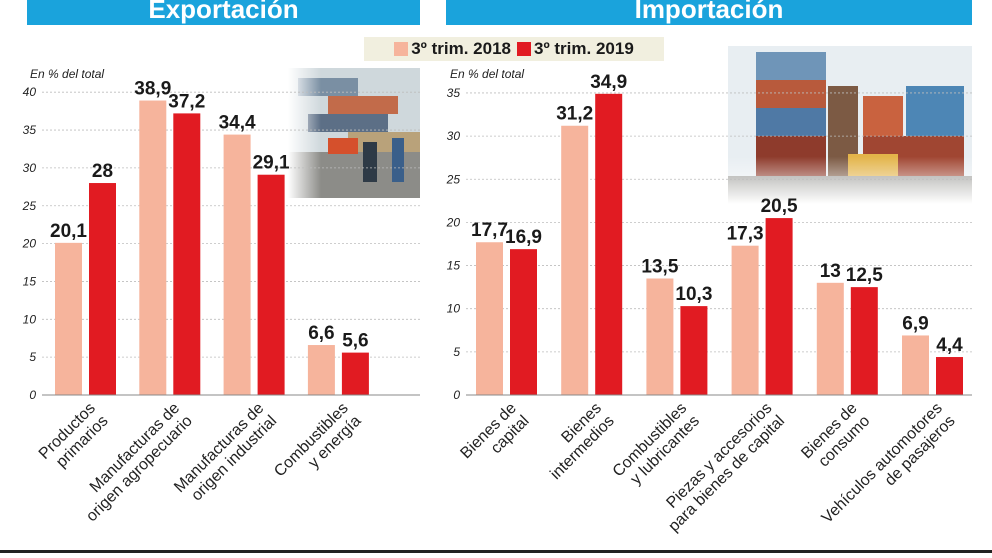 This screenshot has height=558, width=992. What do you see at coordinates (584, 48) in the screenshot?
I see `legend-label-2019: 3º trim. 2019` at bounding box center [584, 48].